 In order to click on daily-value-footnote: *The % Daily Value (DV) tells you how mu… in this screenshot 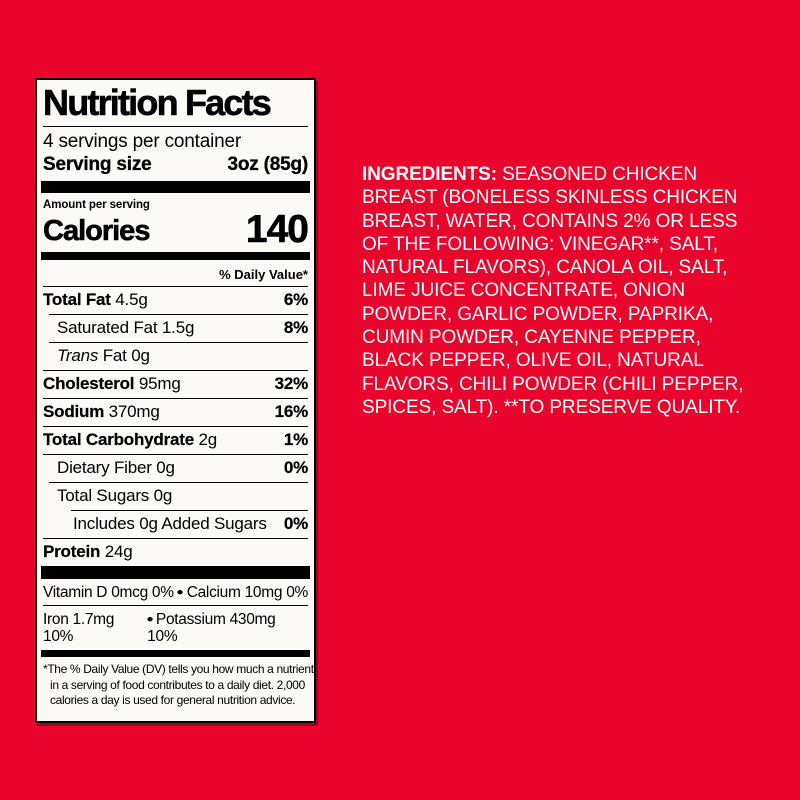, I will do `click(178, 683)`.